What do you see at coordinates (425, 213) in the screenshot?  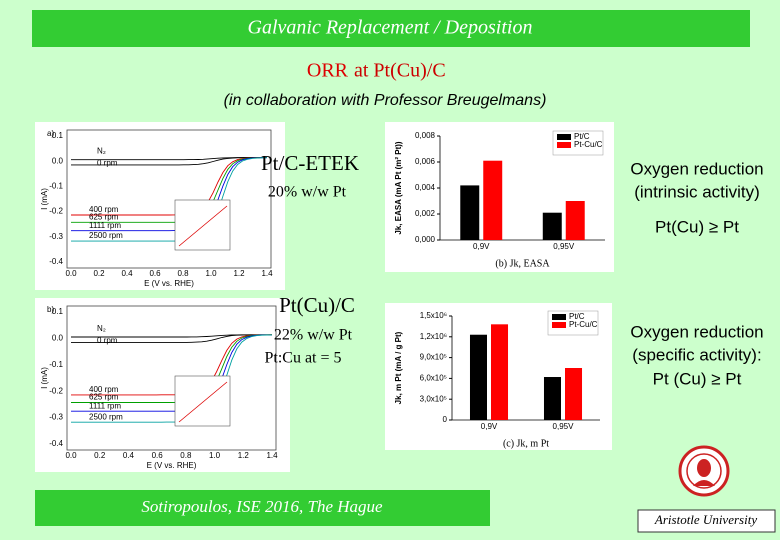 I see `y-tick-label: 0,002` at bounding box center [425, 213].